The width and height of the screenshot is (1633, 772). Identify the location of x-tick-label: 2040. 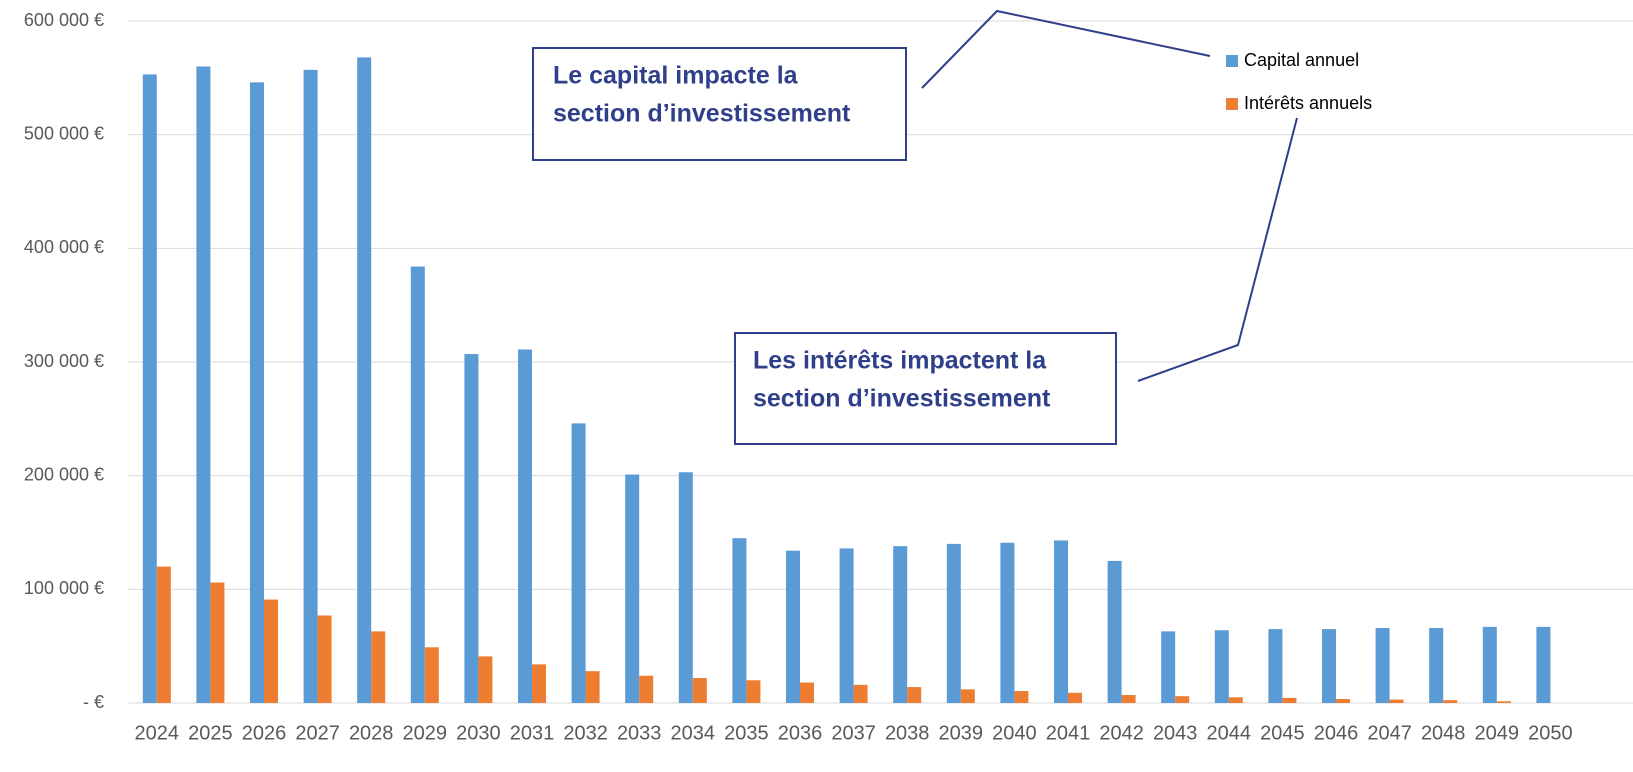
(1014, 733).